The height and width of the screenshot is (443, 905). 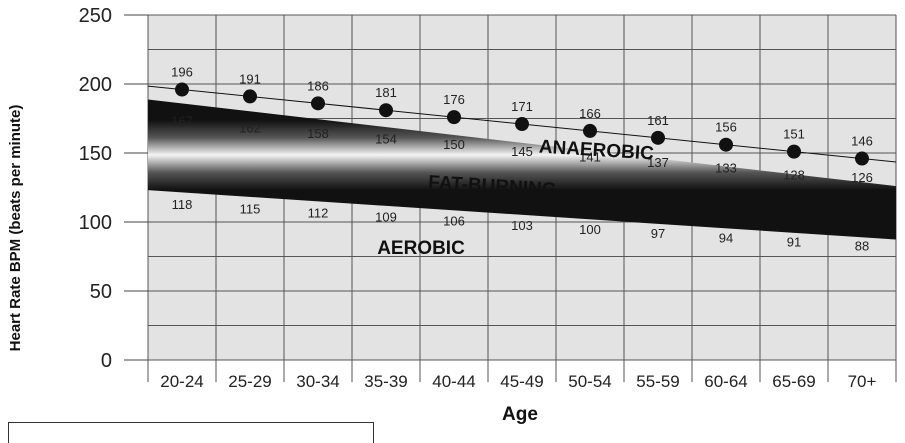 What do you see at coordinates (454, 99) in the screenshot?
I see `max-hr-value: 176` at bounding box center [454, 99].